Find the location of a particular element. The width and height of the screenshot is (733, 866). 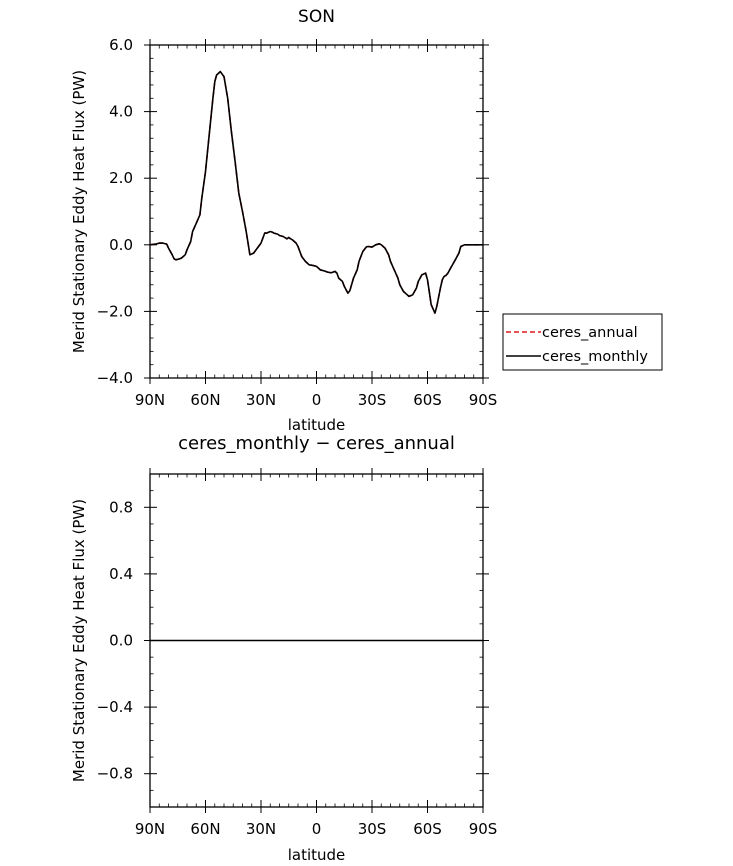

series-line-ceres-monthly is located at coordinates (316, 192).